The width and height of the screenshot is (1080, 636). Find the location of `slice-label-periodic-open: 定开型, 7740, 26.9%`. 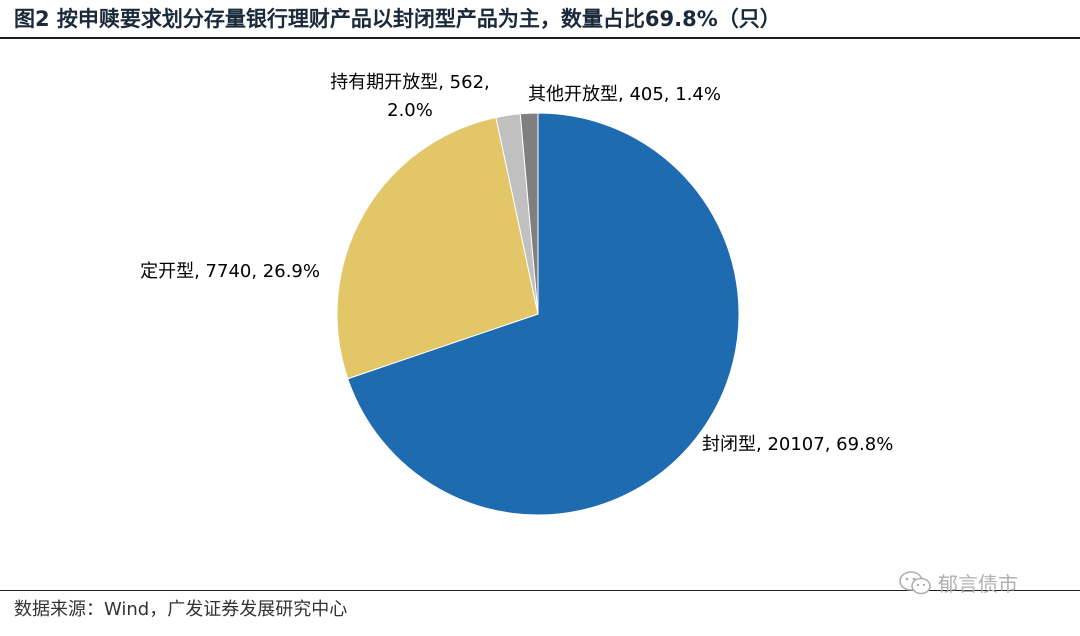

slice-label-periodic-open: 定开型, 7740, 26.9% is located at coordinates (230, 271).